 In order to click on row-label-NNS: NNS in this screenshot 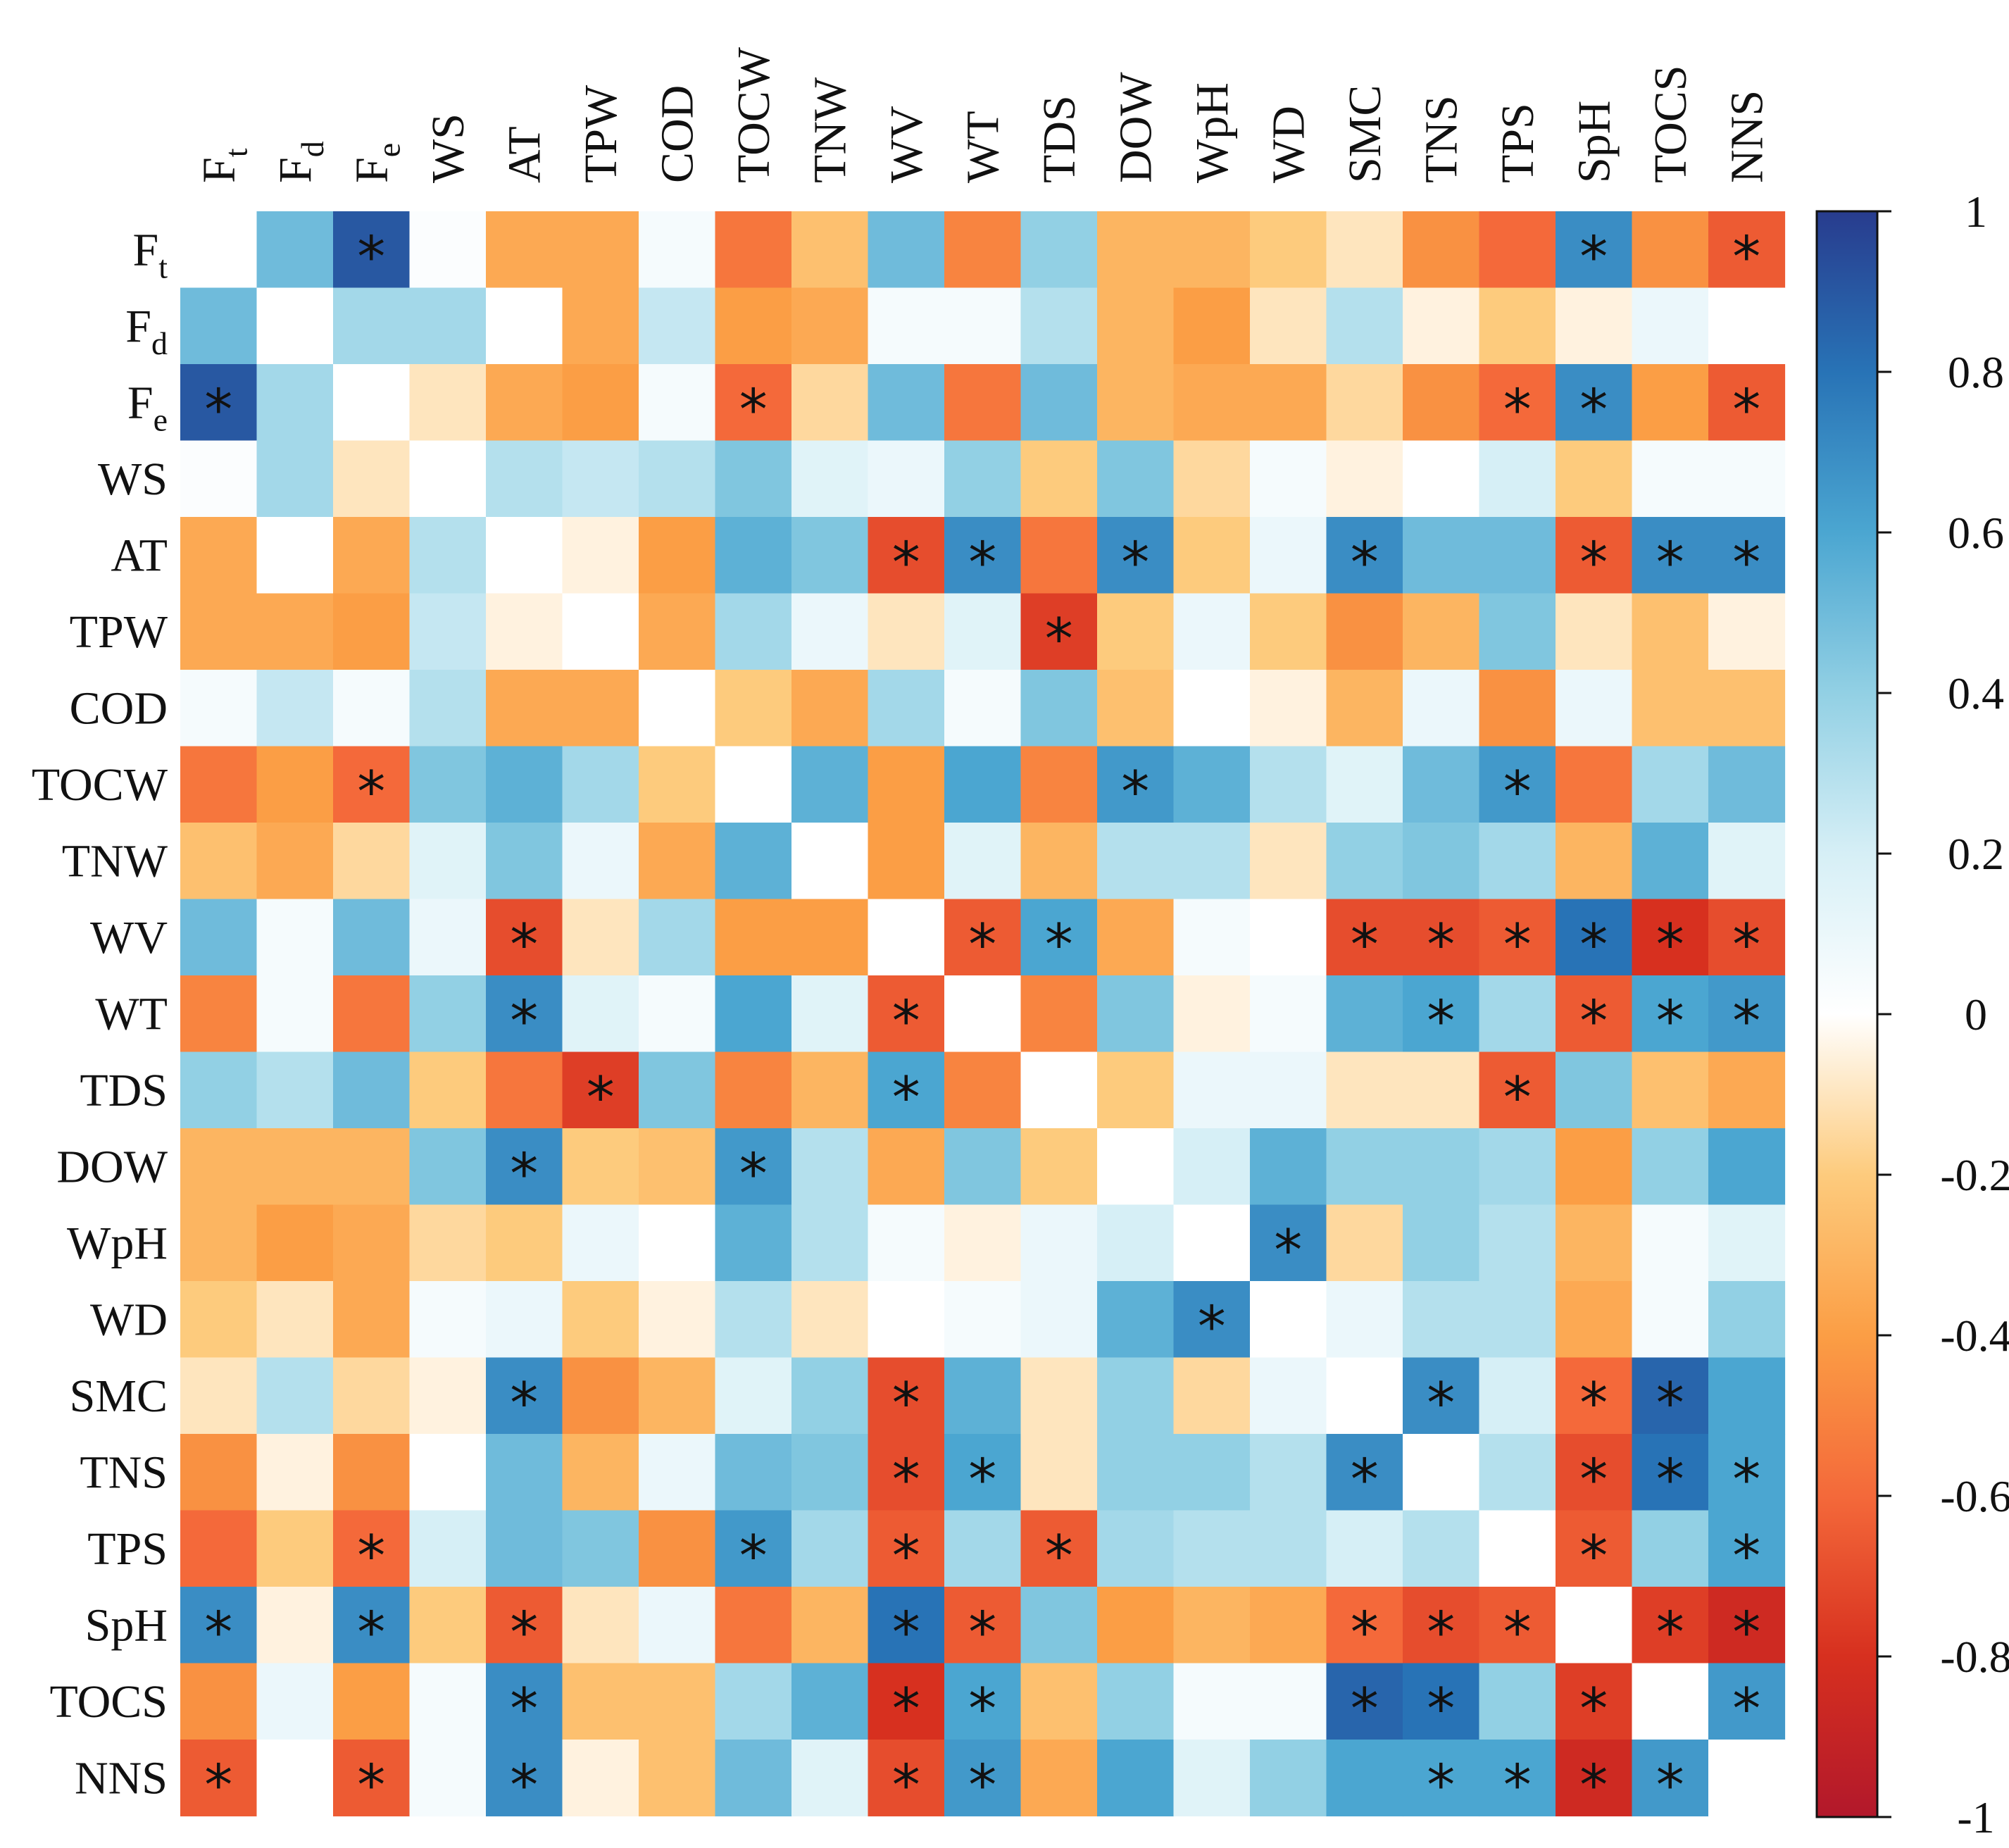, I will do `click(122, 1778)`.